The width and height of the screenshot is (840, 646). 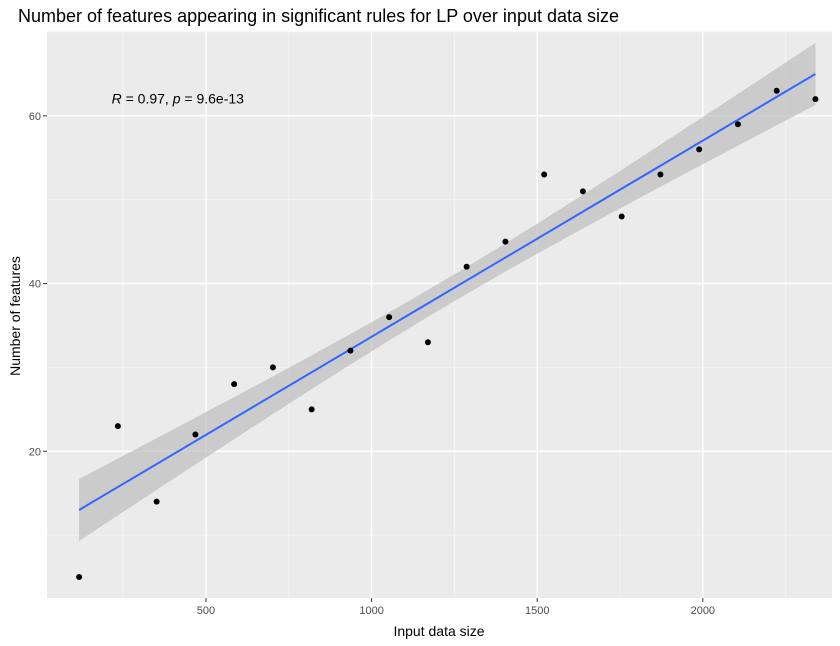 I want to click on x-tick-label: 2000, so click(x=703, y=611).